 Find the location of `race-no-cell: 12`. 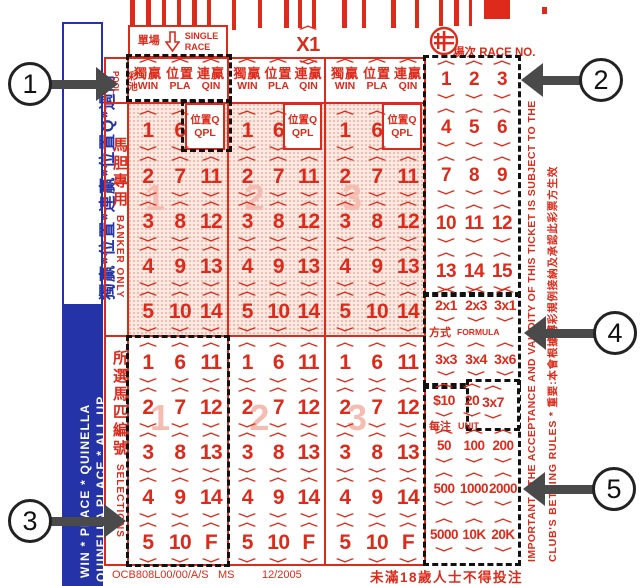

race-no-cell: 12 is located at coordinates (502, 223).